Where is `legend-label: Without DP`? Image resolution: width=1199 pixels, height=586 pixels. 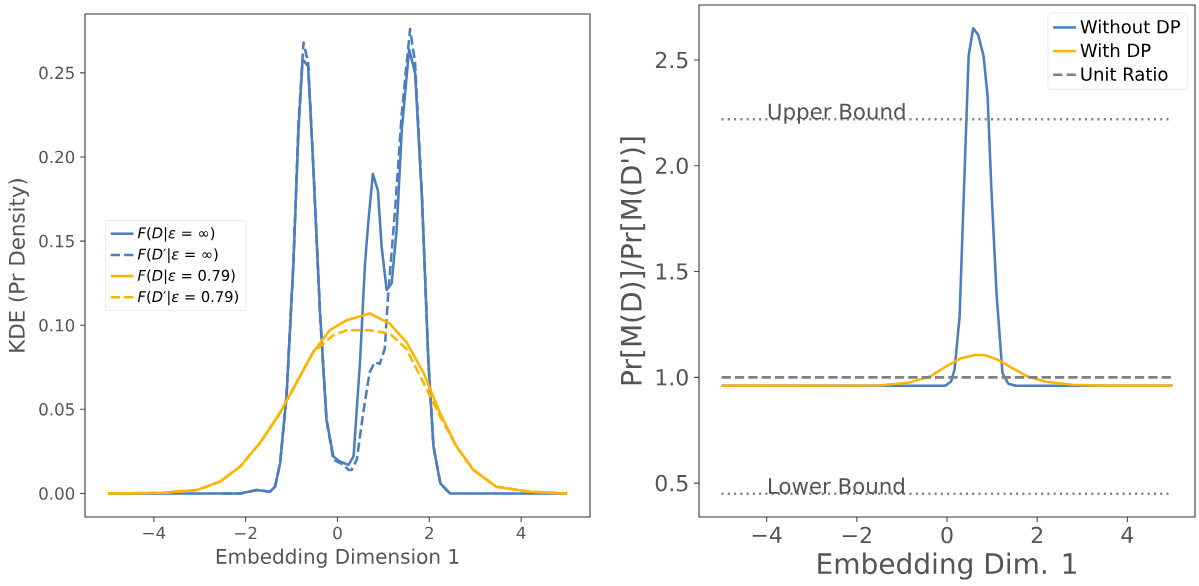
legend-label: Without DP is located at coordinates (1130, 26).